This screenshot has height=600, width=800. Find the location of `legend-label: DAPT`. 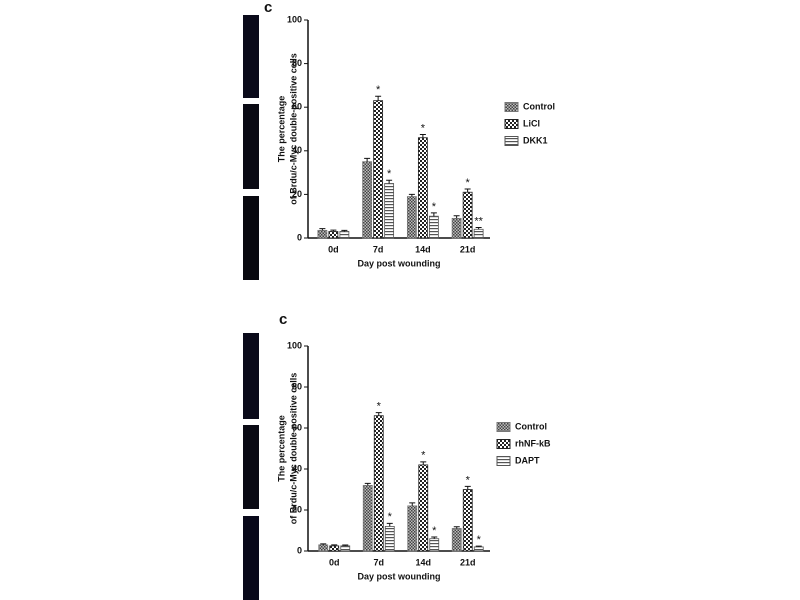

legend-label: DAPT is located at coordinates (527, 460).